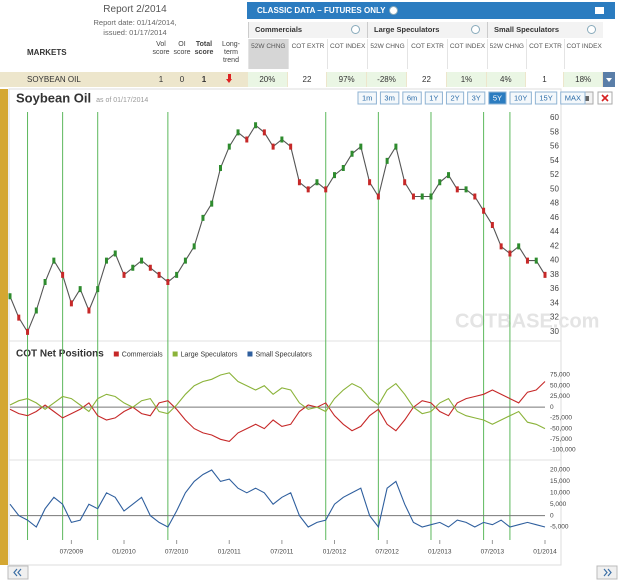  Describe the element at coordinates (554, 117) in the screenshot. I see `y-tick-label: 60` at that location.